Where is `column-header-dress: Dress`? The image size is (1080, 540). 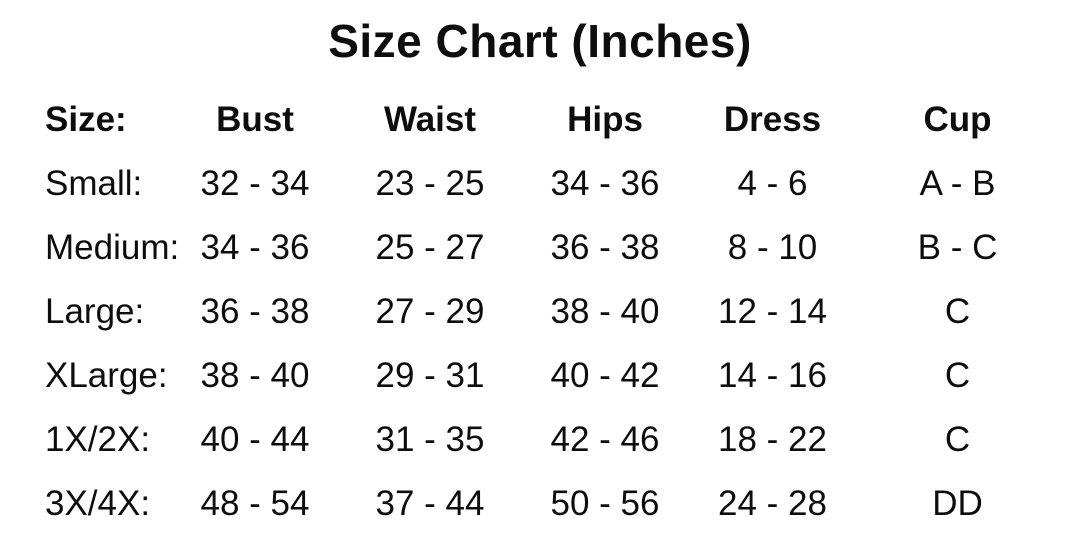
column-header-dress: Dress is located at coordinates (772, 119).